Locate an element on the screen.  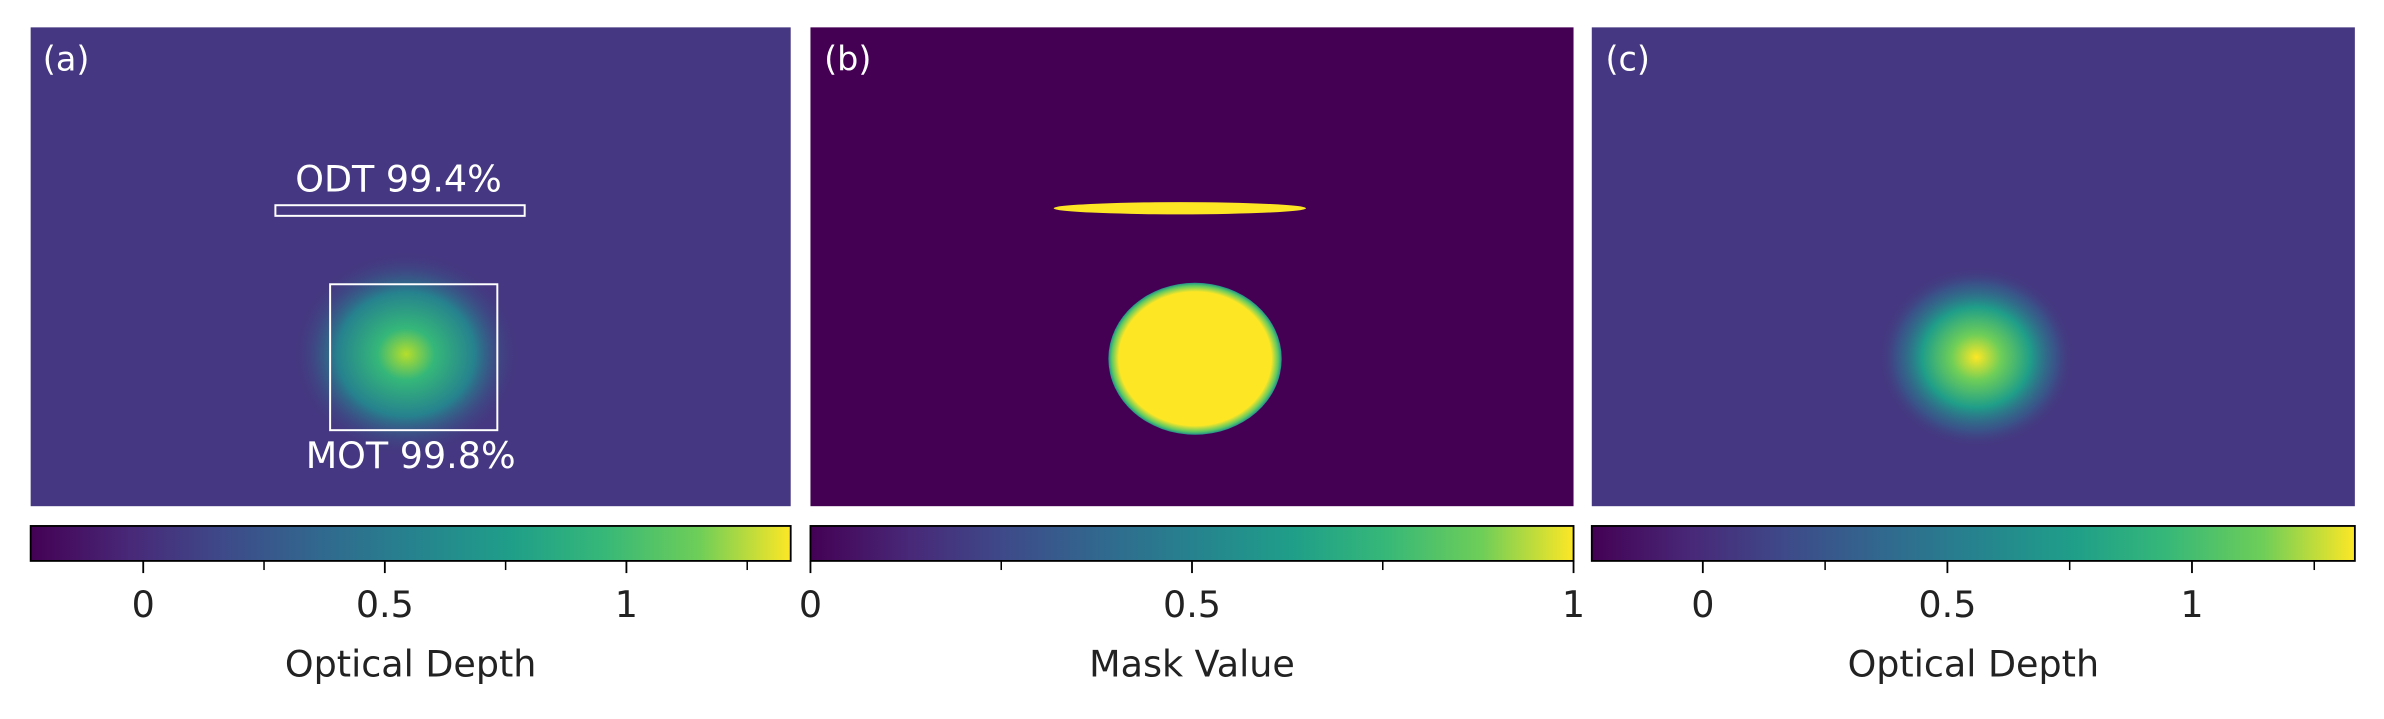
panel-label: (b) is located at coordinates (847, 58).